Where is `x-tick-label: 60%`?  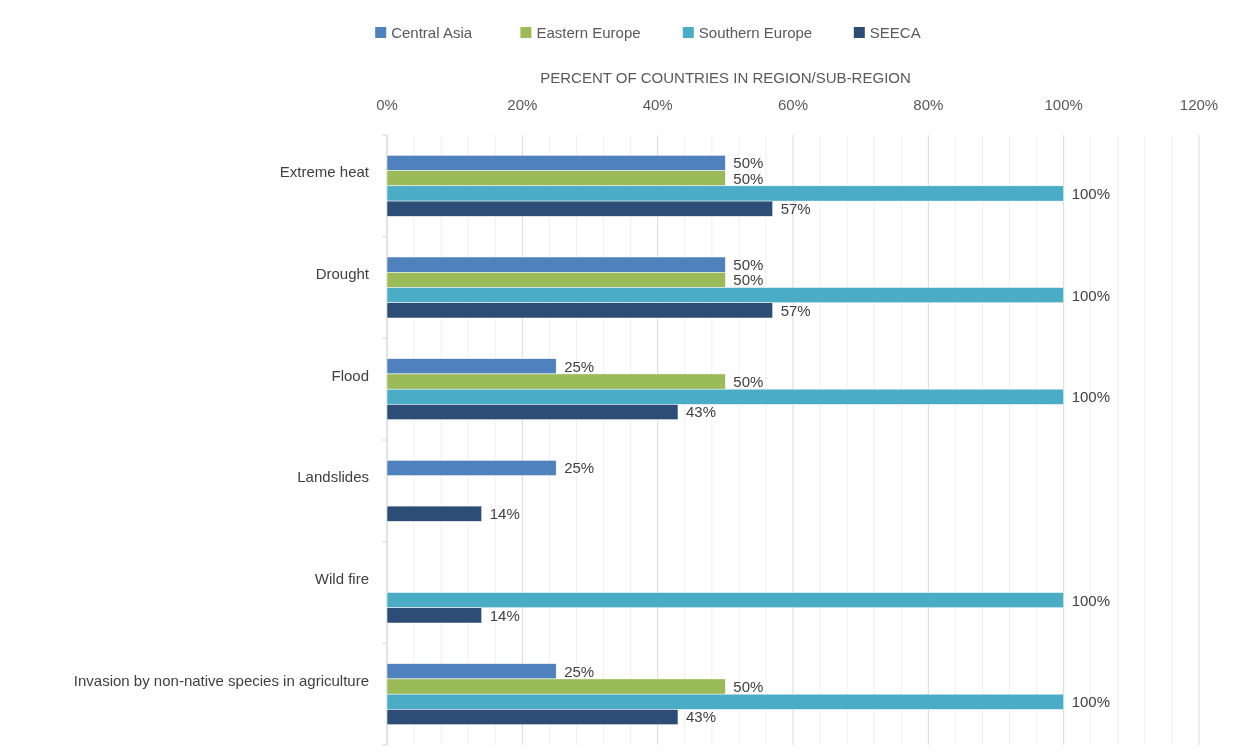 x-tick-label: 60% is located at coordinates (793, 104).